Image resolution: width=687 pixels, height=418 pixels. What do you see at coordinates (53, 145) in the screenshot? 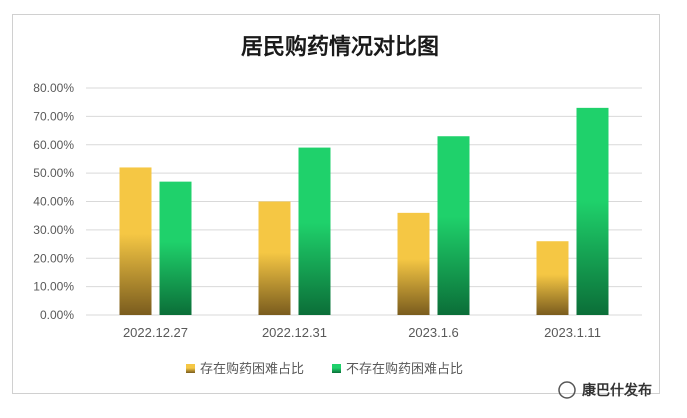
I see `y-tick-label: 60.00%` at bounding box center [53, 145].